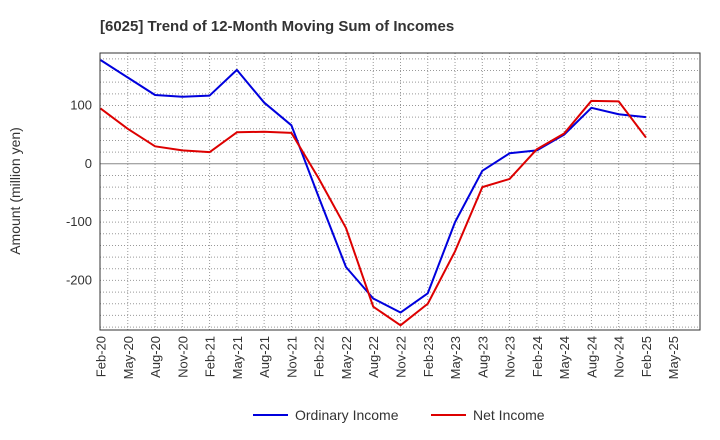  I want to click on x-tick-label: Feb-22, so click(319, 356).